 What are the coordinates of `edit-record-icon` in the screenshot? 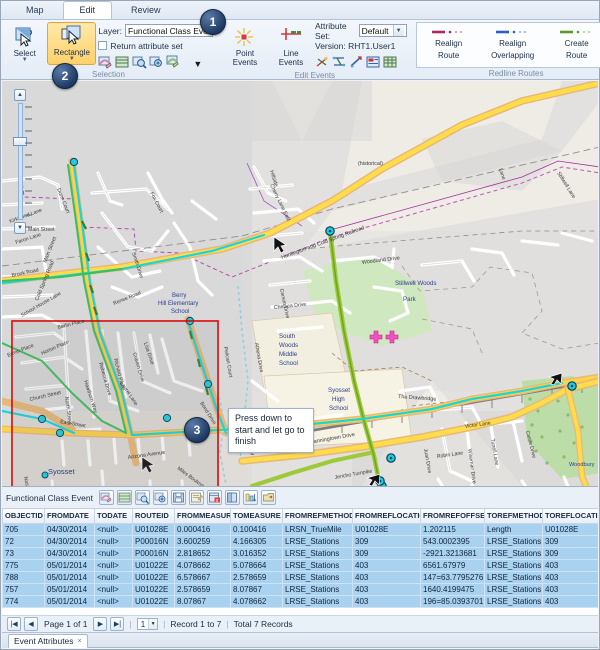 It's located at (196, 497).